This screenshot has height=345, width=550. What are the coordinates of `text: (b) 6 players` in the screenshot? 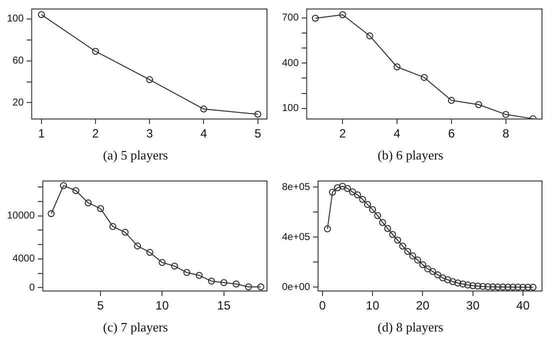 It's located at (411, 155).